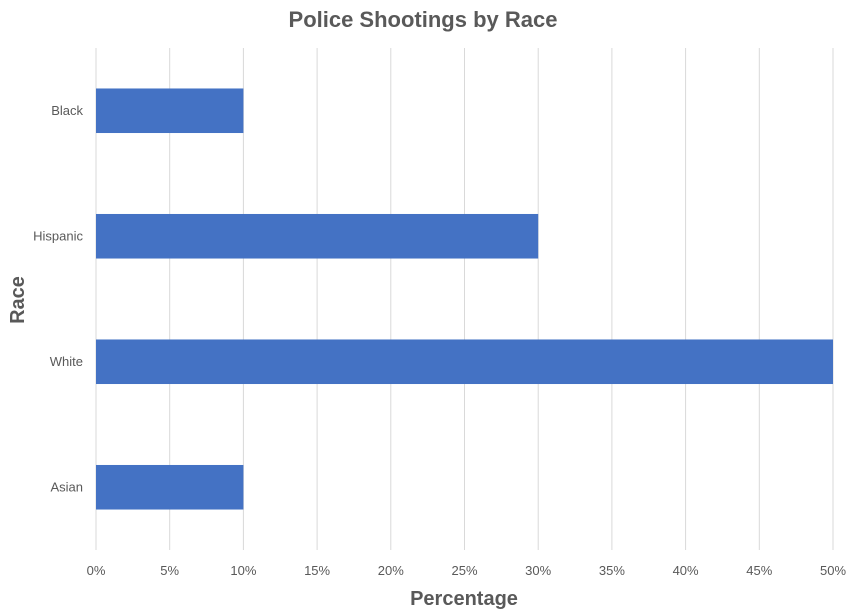 Image resolution: width=856 pixels, height=614 pixels. Describe the element at coordinates (686, 570) in the screenshot. I see `x-tick-label: 40%` at that location.